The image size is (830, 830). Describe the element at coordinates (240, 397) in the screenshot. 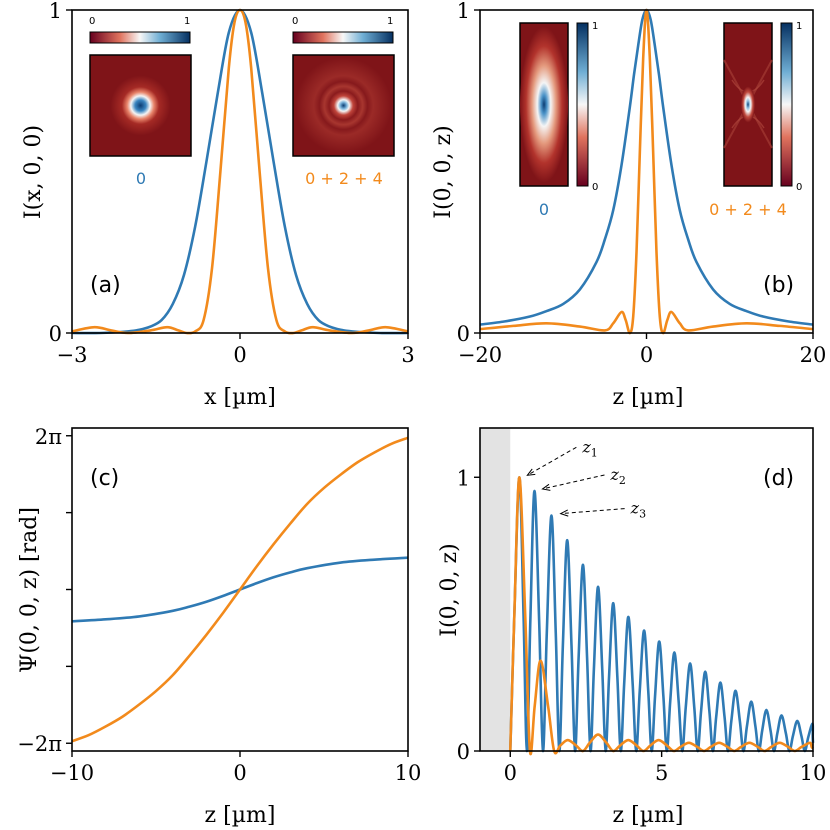

I see `panel-a-xlabel: x [µm]` at that location.